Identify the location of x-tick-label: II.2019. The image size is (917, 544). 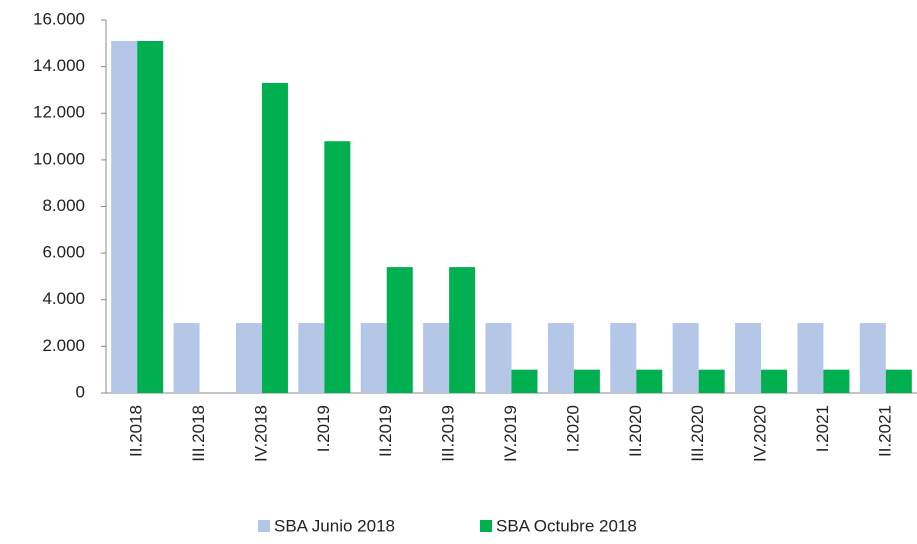
(385, 431).